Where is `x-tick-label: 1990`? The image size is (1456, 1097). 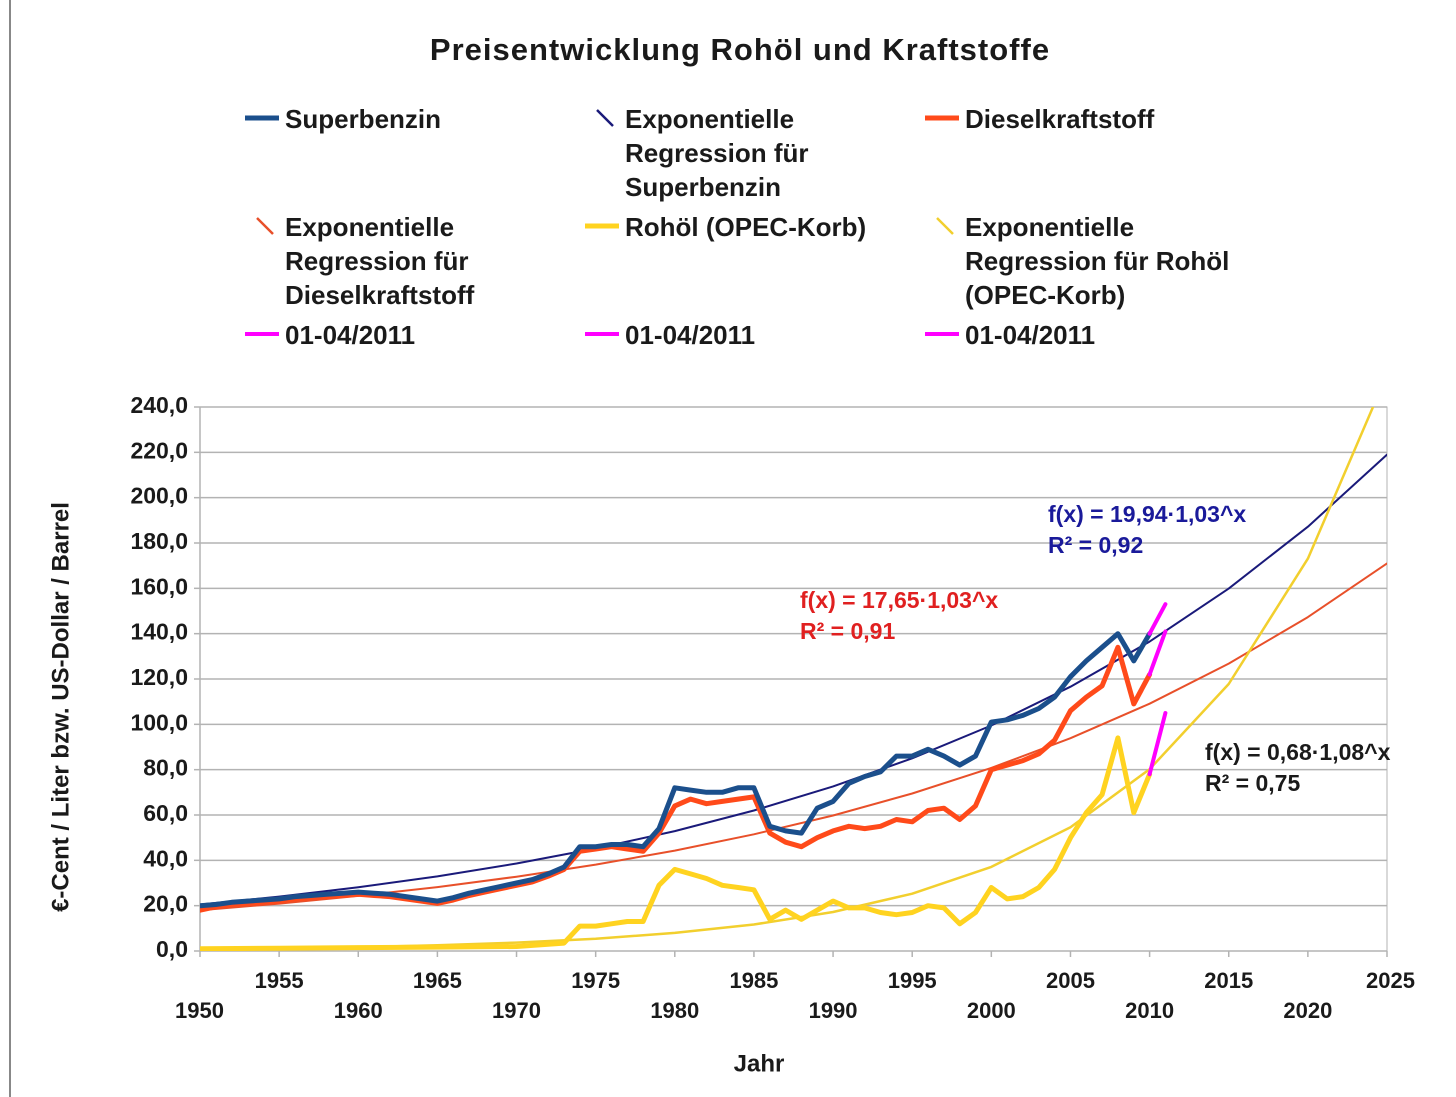
x-tick-label: 1990 is located at coordinates (833, 1010).